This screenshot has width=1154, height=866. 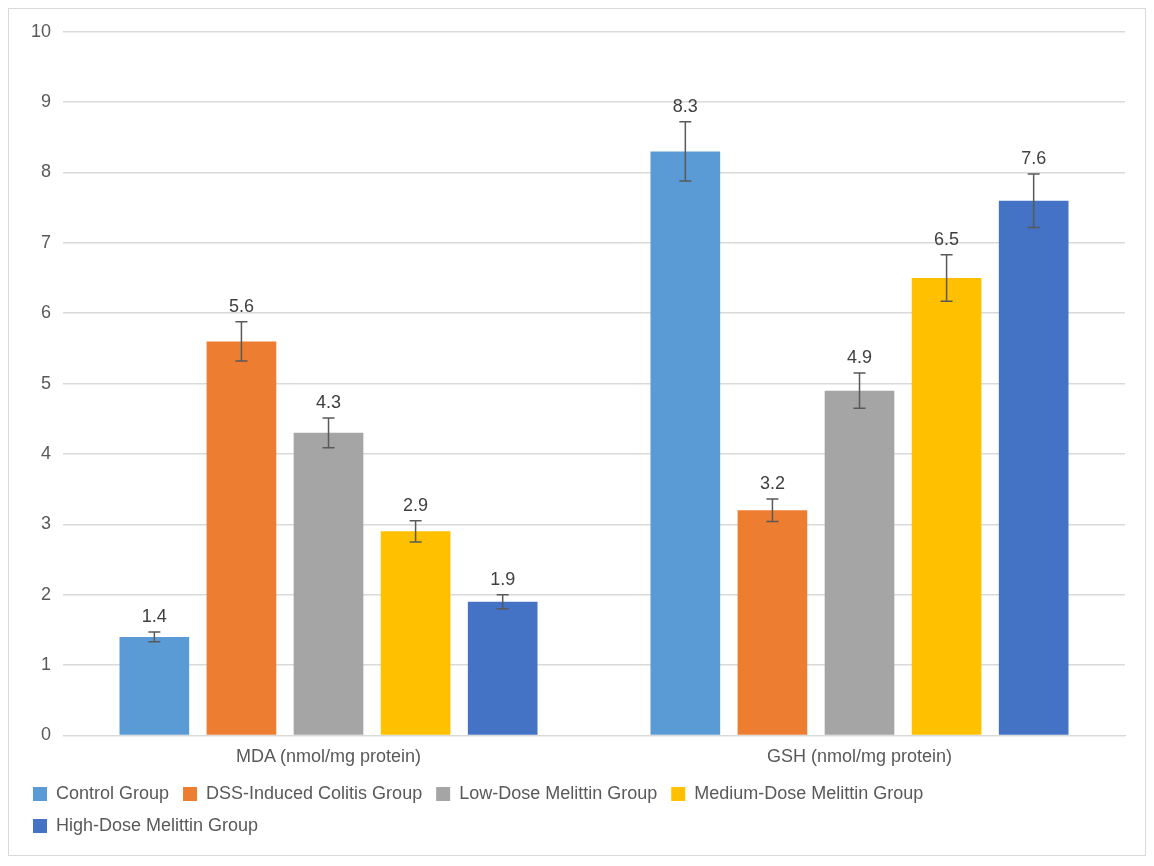 What do you see at coordinates (947, 238) in the screenshot?
I see `data-label: 6.5` at bounding box center [947, 238].